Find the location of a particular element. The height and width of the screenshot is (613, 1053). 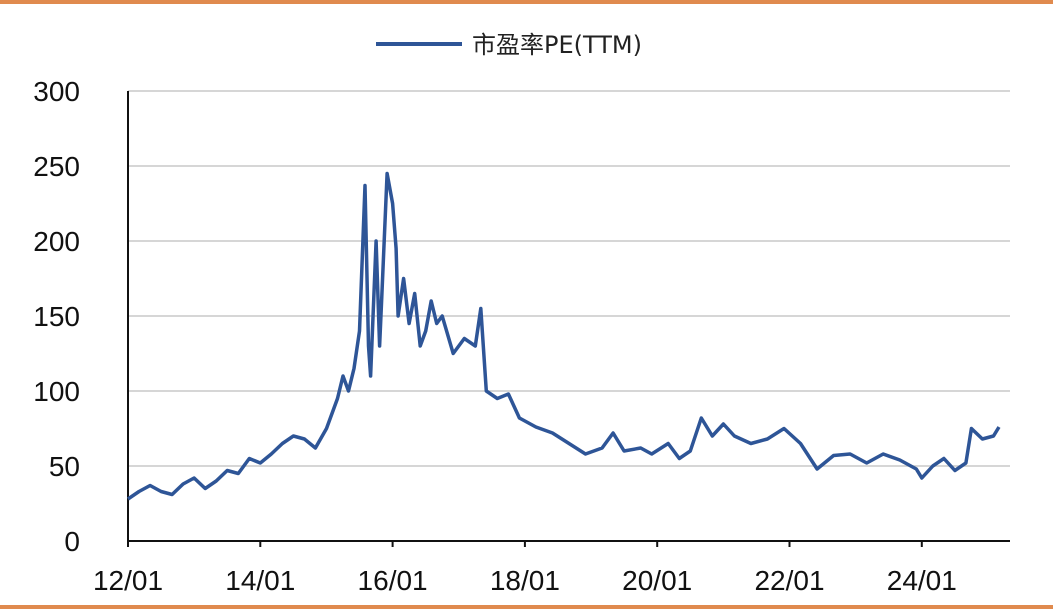

legend: 市盈率PE(TTM) is located at coordinates (509, 45).